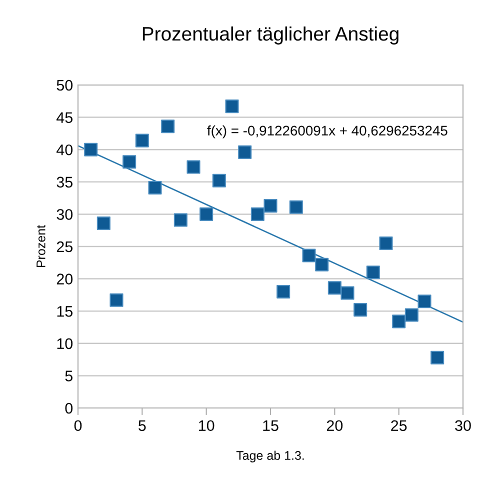  Describe the element at coordinates (270, 426) in the screenshot. I see `x-tick-label: 15` at that location.